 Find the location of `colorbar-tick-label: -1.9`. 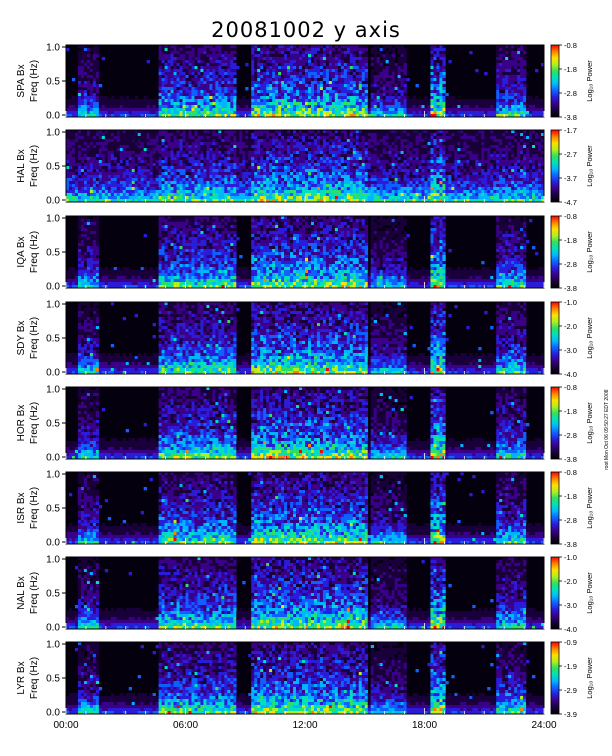

colorbar-tick-label: -1.9 is located at coordinates (570, 666).